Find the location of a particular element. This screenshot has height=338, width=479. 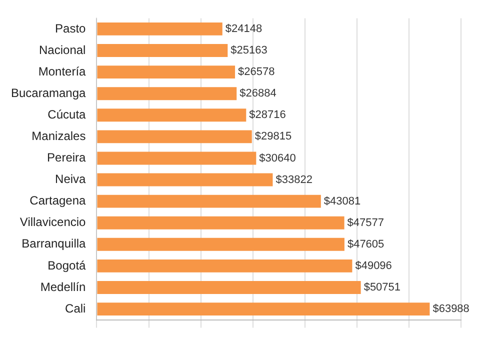

y-tick-label: Barranquilla is located at coordinates (54, 243).